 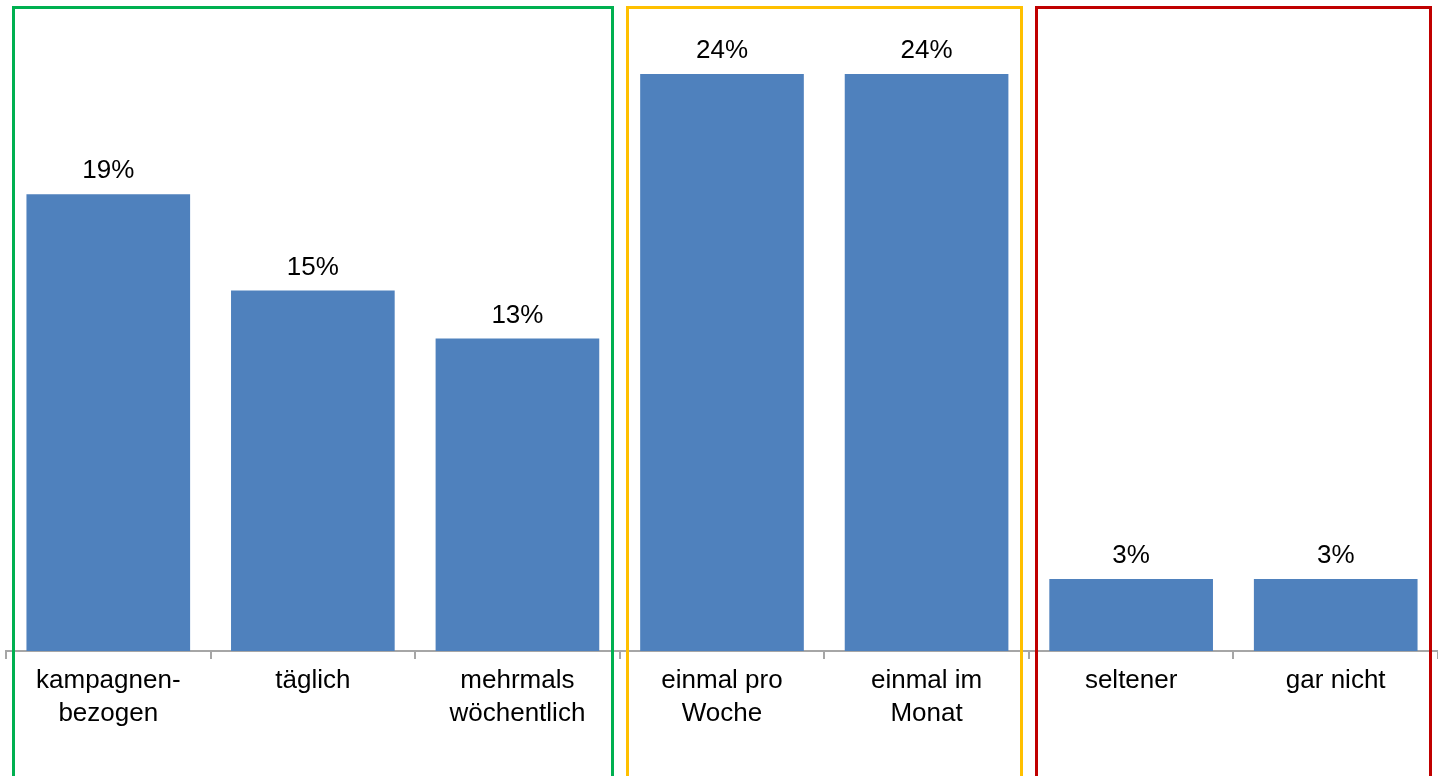 I want to click on x-tick-label: gar nicht, so click(x=1336, y=679).